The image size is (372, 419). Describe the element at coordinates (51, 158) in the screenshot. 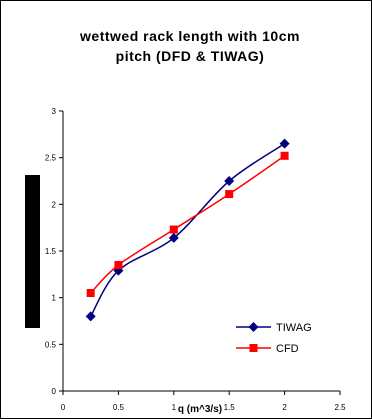

I see `y-tick-label: 2.5` at that location.